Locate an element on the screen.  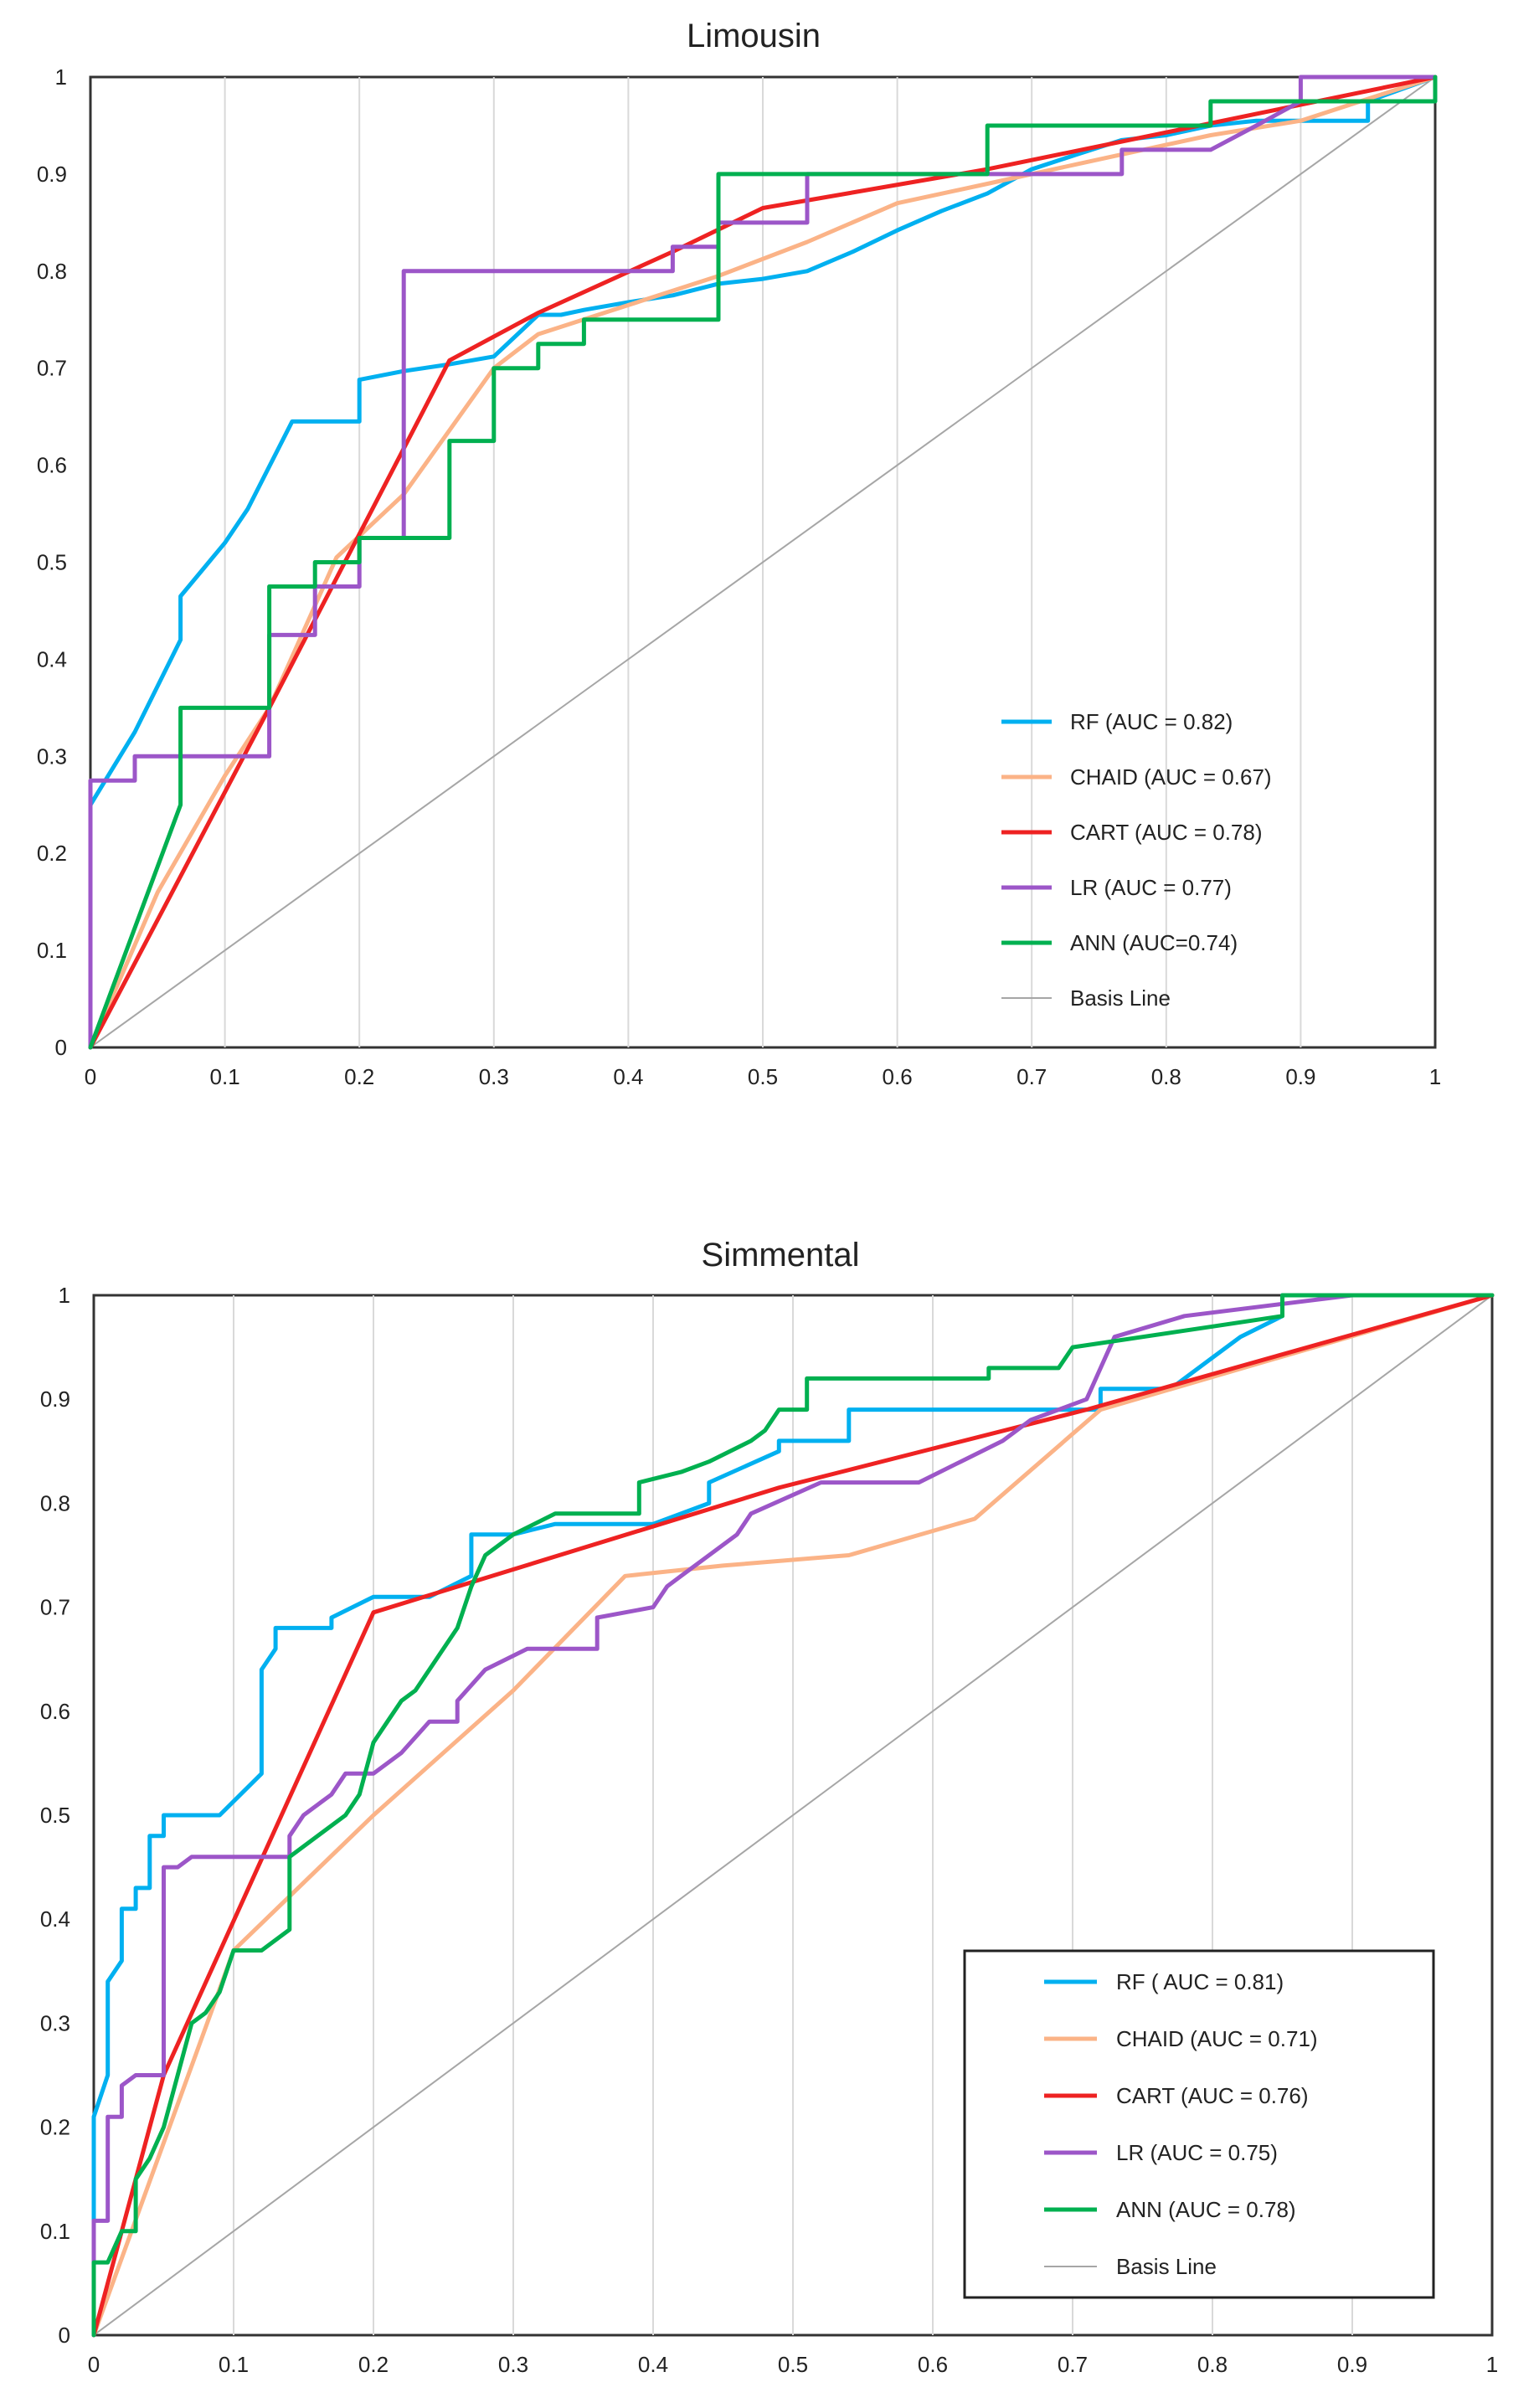
legend-label: CART (AUC = 0.78) is located at coordinates (1166, 832).